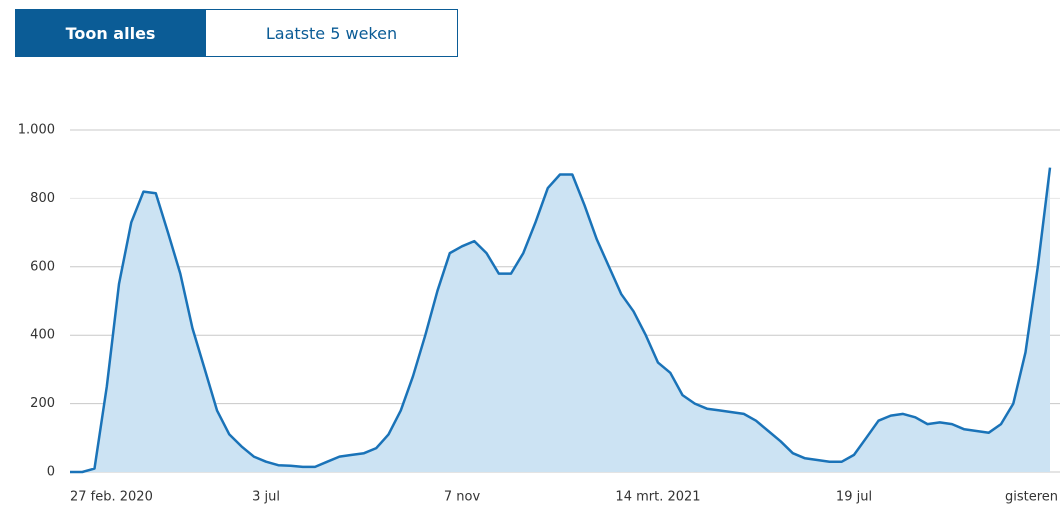  I want to click on toggle-button: Laatste 5 weken, so click(331, 33).